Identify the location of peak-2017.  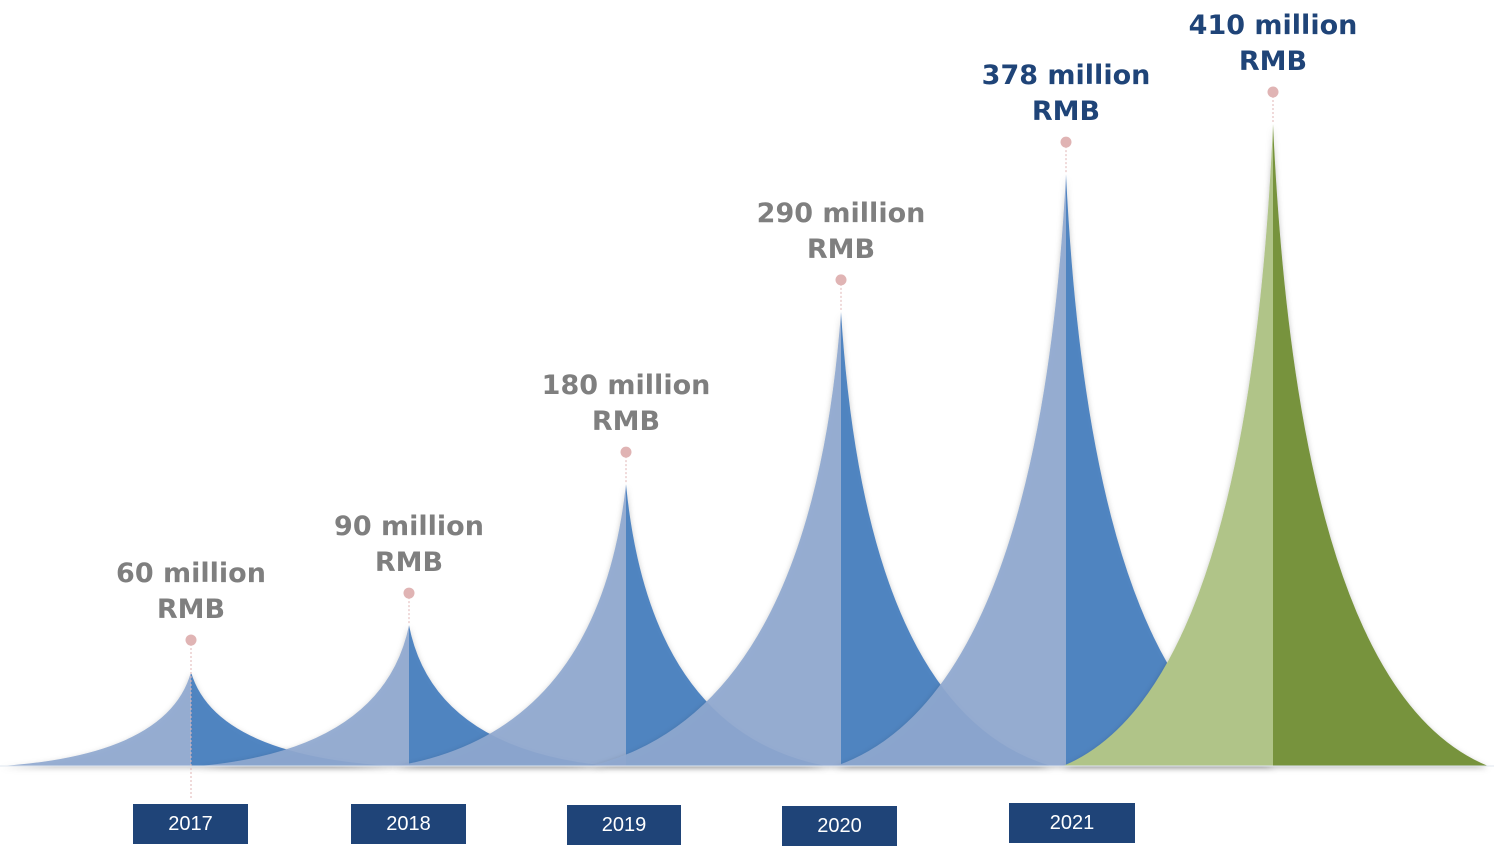
(196, 719).